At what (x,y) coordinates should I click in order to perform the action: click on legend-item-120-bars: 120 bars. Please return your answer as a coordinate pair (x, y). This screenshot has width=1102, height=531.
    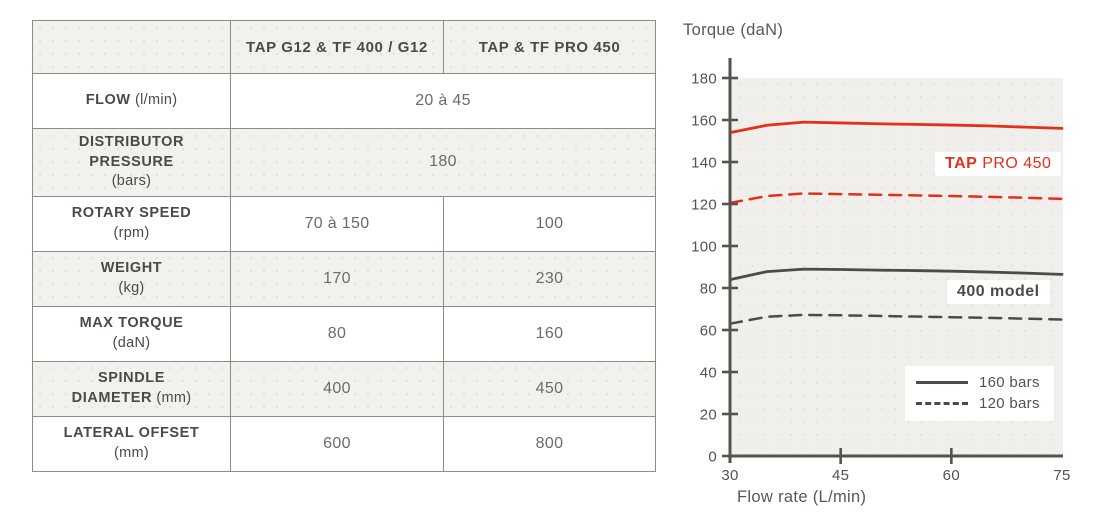
    Looking at the image, I should click on (978, 403).